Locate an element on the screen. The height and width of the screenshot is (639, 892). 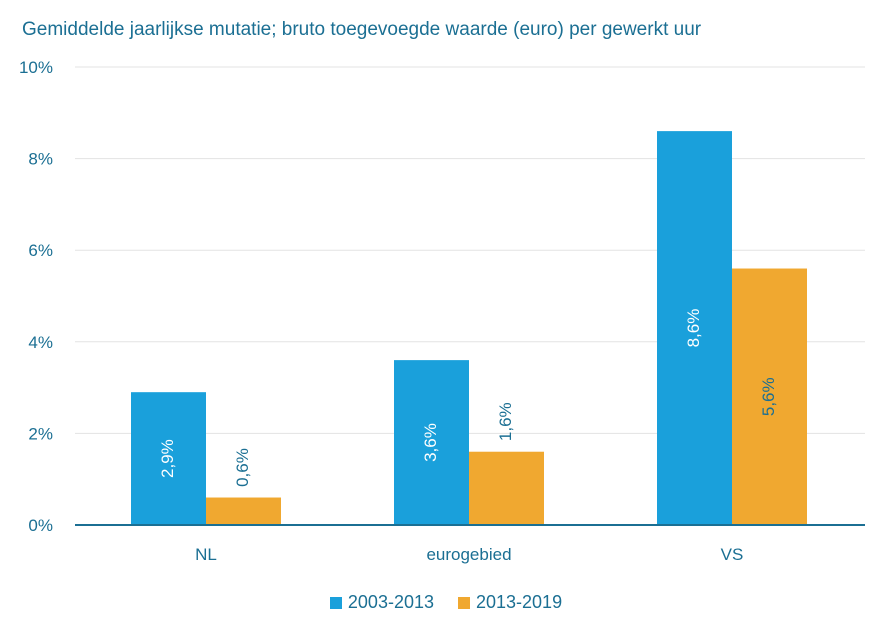
data-label: 8,6% is located at coordinates (693, 328).